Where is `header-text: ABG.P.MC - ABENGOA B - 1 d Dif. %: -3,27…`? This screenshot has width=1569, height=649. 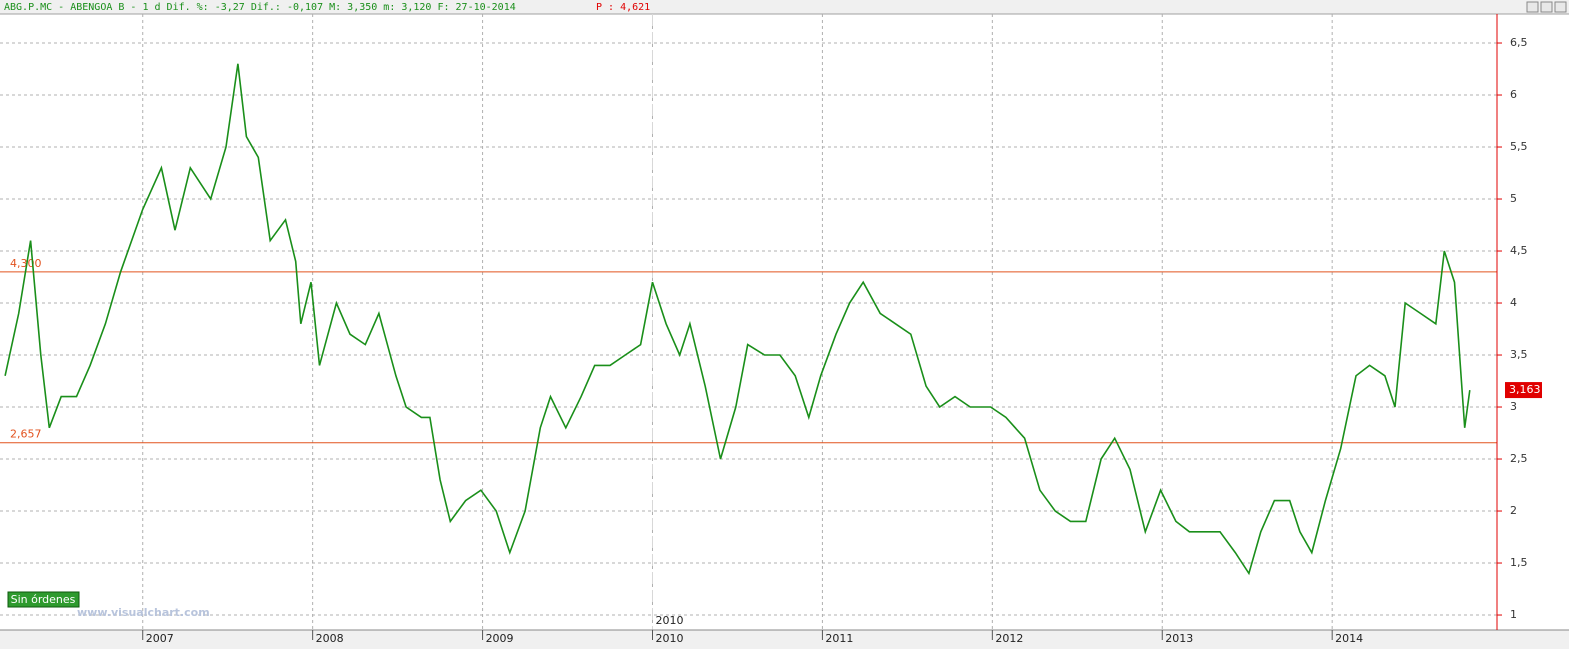 header-text: ABG.P.MC - ABENGOA B - 1 d Dif. %: -3,27… is located at coordinates (260, 7).